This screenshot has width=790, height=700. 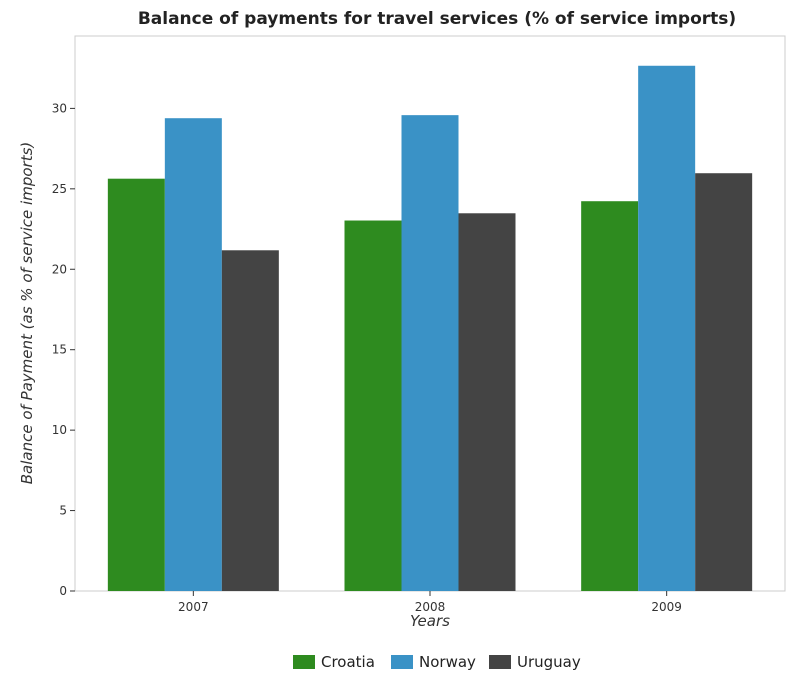 I want to click on bar-norway-2009, so click(x=666, y=328).